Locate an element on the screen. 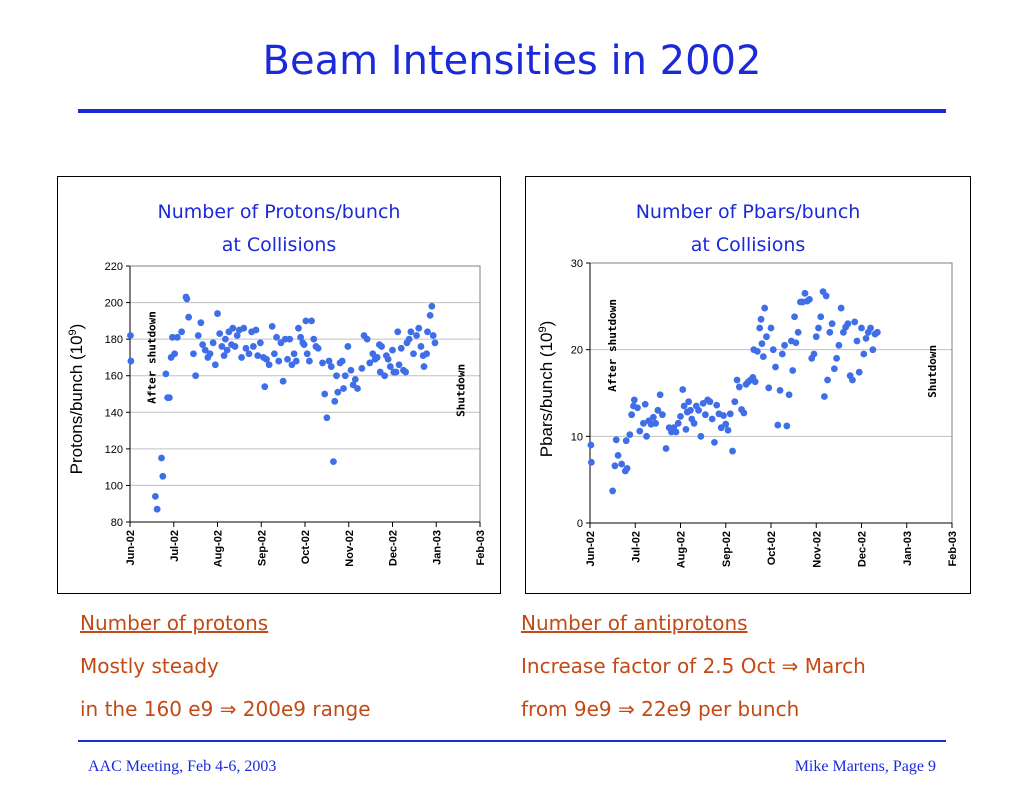 The height and width of the screenshot is (793, 1024). chart-annotation: After shutdown is located at coordinates (151, 357).